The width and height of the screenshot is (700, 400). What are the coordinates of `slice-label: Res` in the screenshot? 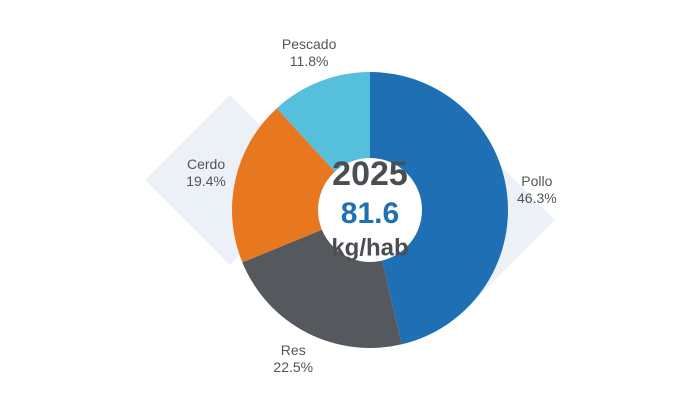 It's located at (293, 350).